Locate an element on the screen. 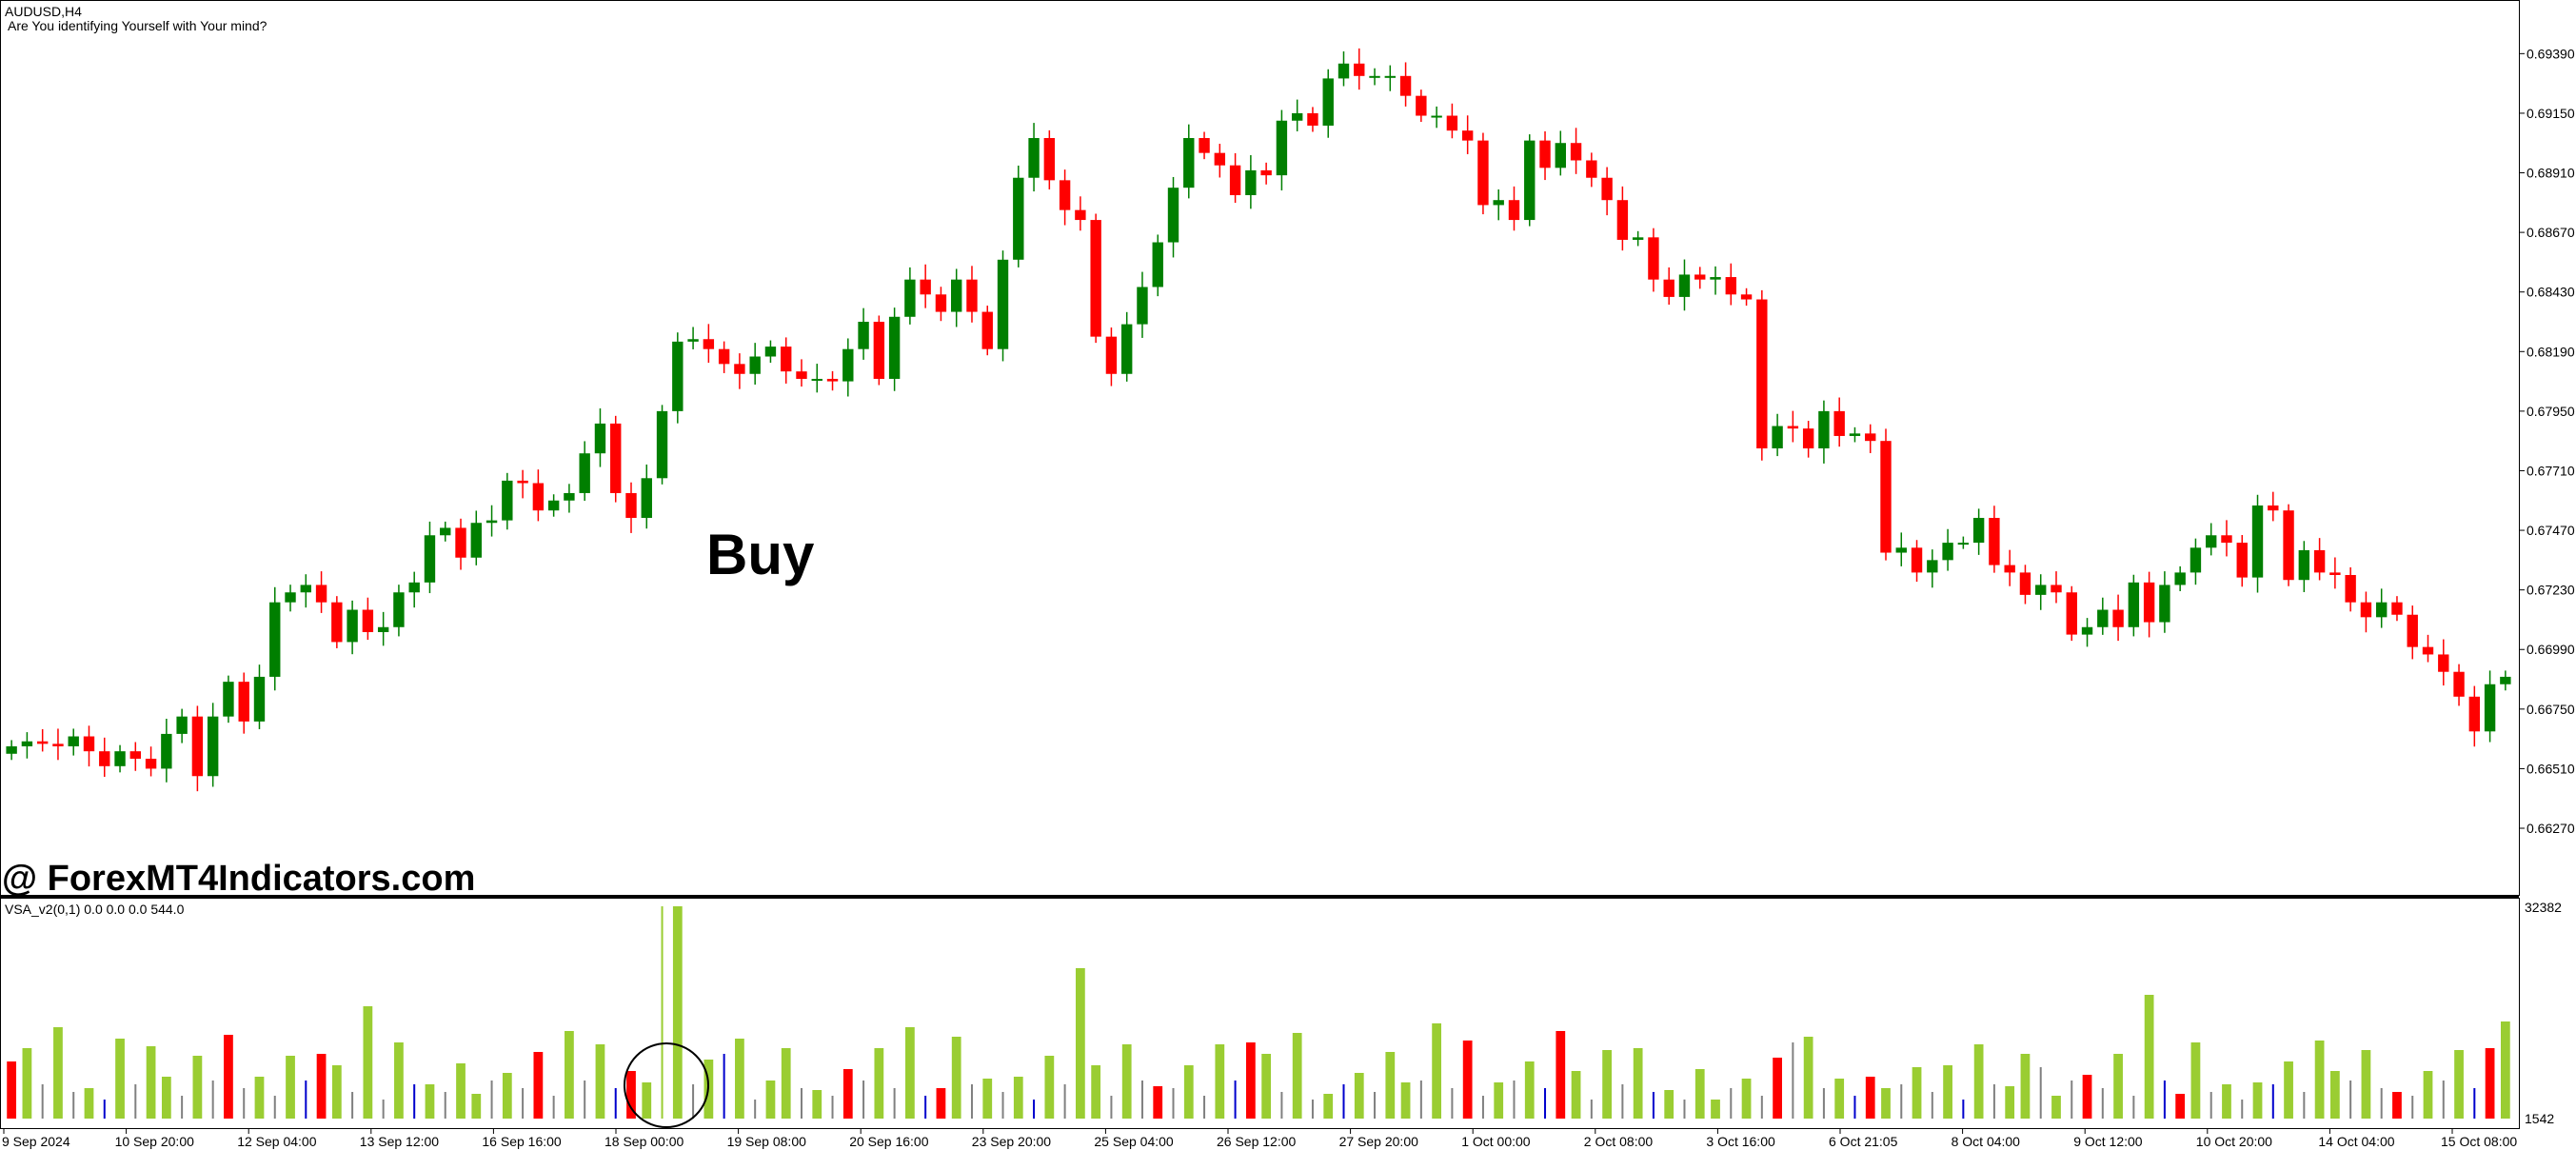  price-tick-label: 0.68430 is located at coordinates (2550, 293).